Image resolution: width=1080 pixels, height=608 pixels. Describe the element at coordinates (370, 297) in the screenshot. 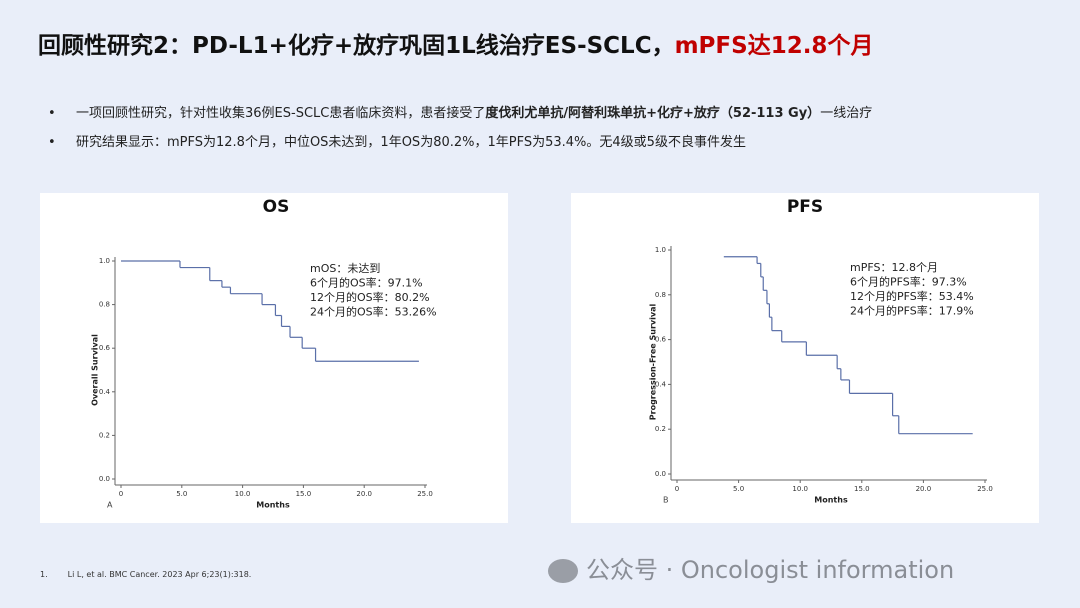

I see `annotation: 12个月的OS率：80.2%` at that location.